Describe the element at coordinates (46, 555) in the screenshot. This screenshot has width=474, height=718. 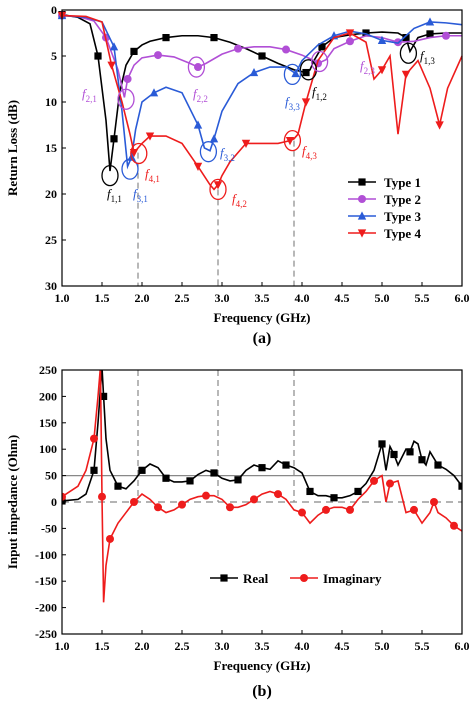
I see `y-tick-label: -100` at that location.